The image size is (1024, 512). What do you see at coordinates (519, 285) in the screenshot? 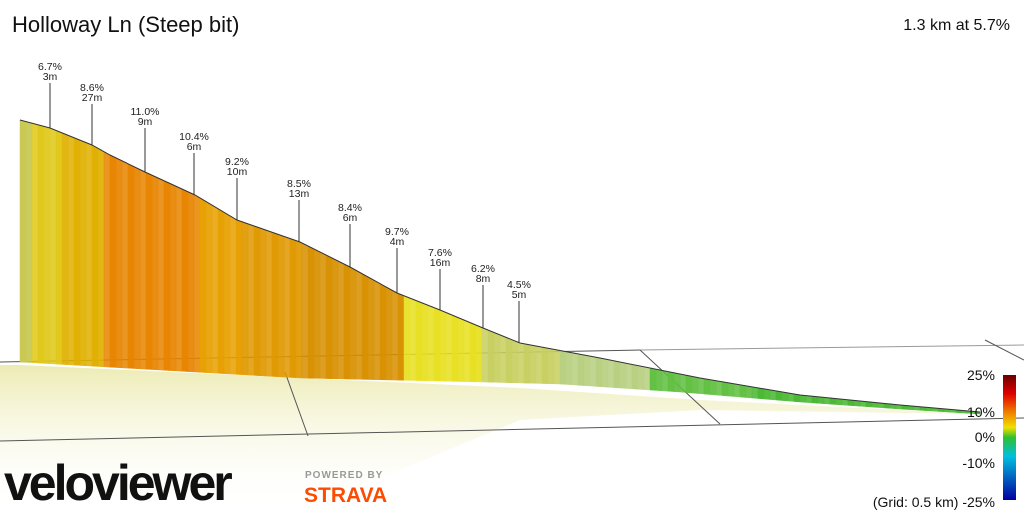
I see `annotation-gradient: 4.5%` at bounding box center [519, 285].